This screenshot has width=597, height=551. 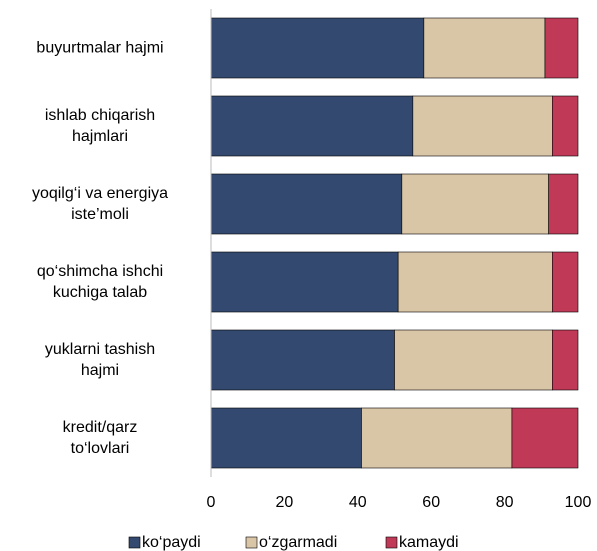 I want to click on x-tick-label: 100, so click(x=578, y=502).